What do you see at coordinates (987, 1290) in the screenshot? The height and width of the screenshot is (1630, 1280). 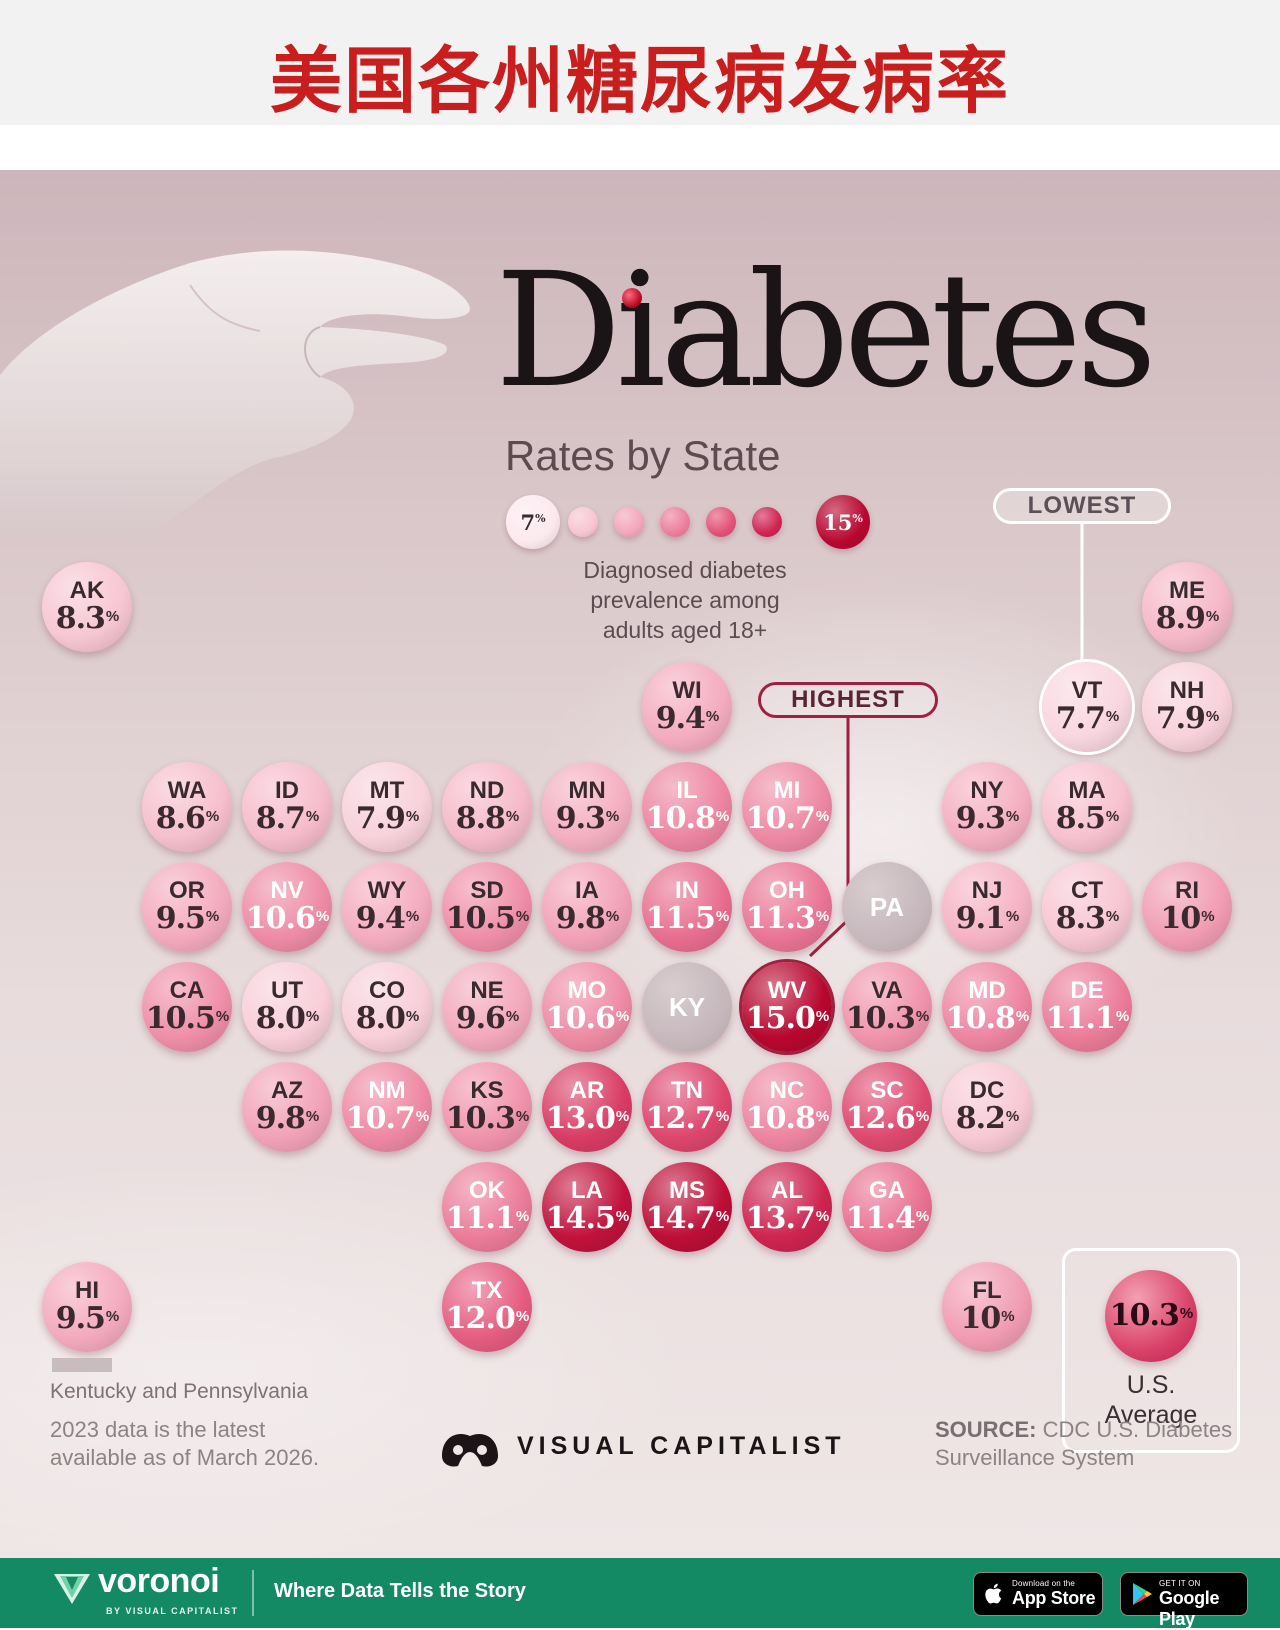 I see `state-abbr: FL` at bounding box center [987, 1290].